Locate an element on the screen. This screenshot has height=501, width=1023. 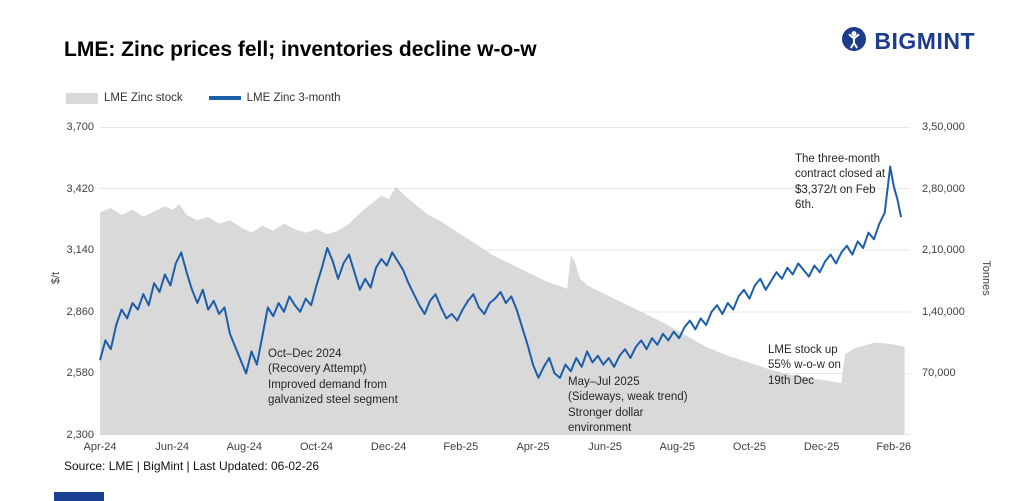
x-tick-label: Aug-25 is located at coordinates (677, 447).